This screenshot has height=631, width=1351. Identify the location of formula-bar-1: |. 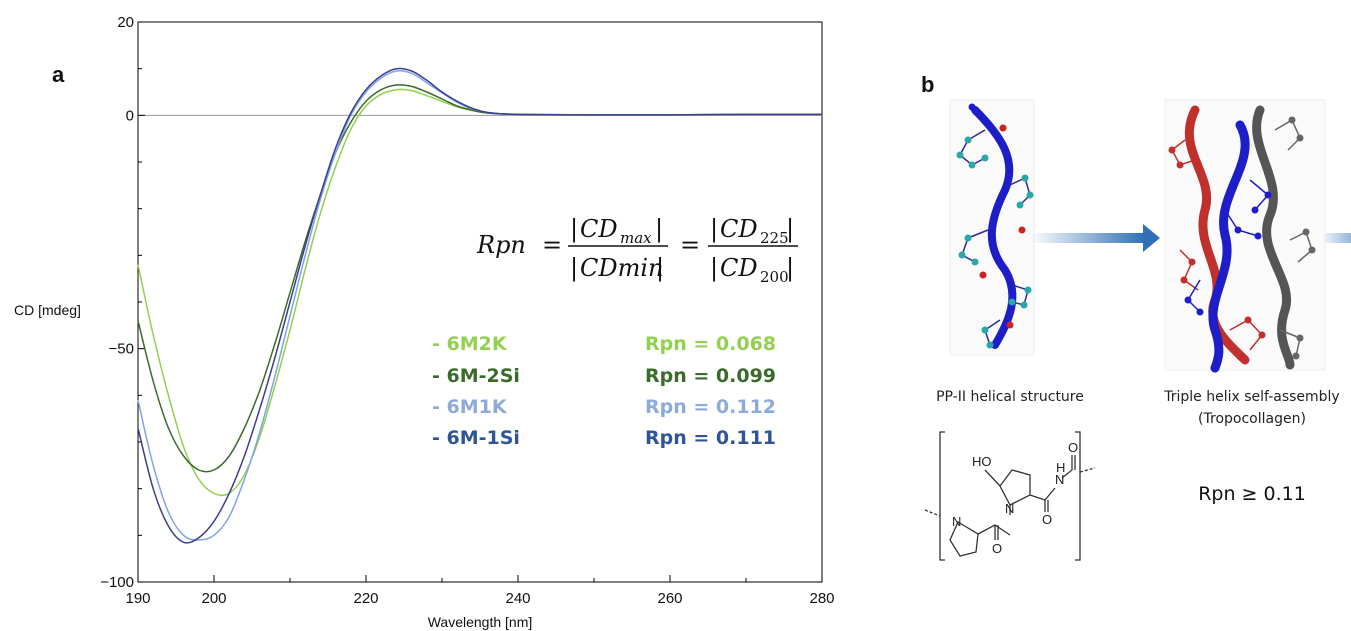
(574, 229).